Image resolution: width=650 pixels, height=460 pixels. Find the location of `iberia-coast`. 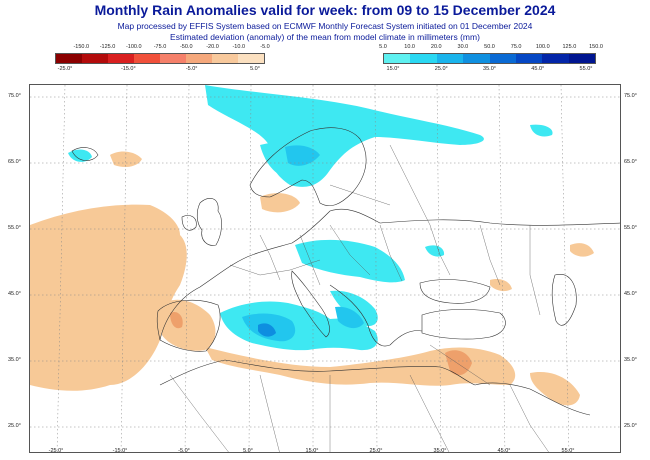

iberia-coast is located at coordinates (188, 325).